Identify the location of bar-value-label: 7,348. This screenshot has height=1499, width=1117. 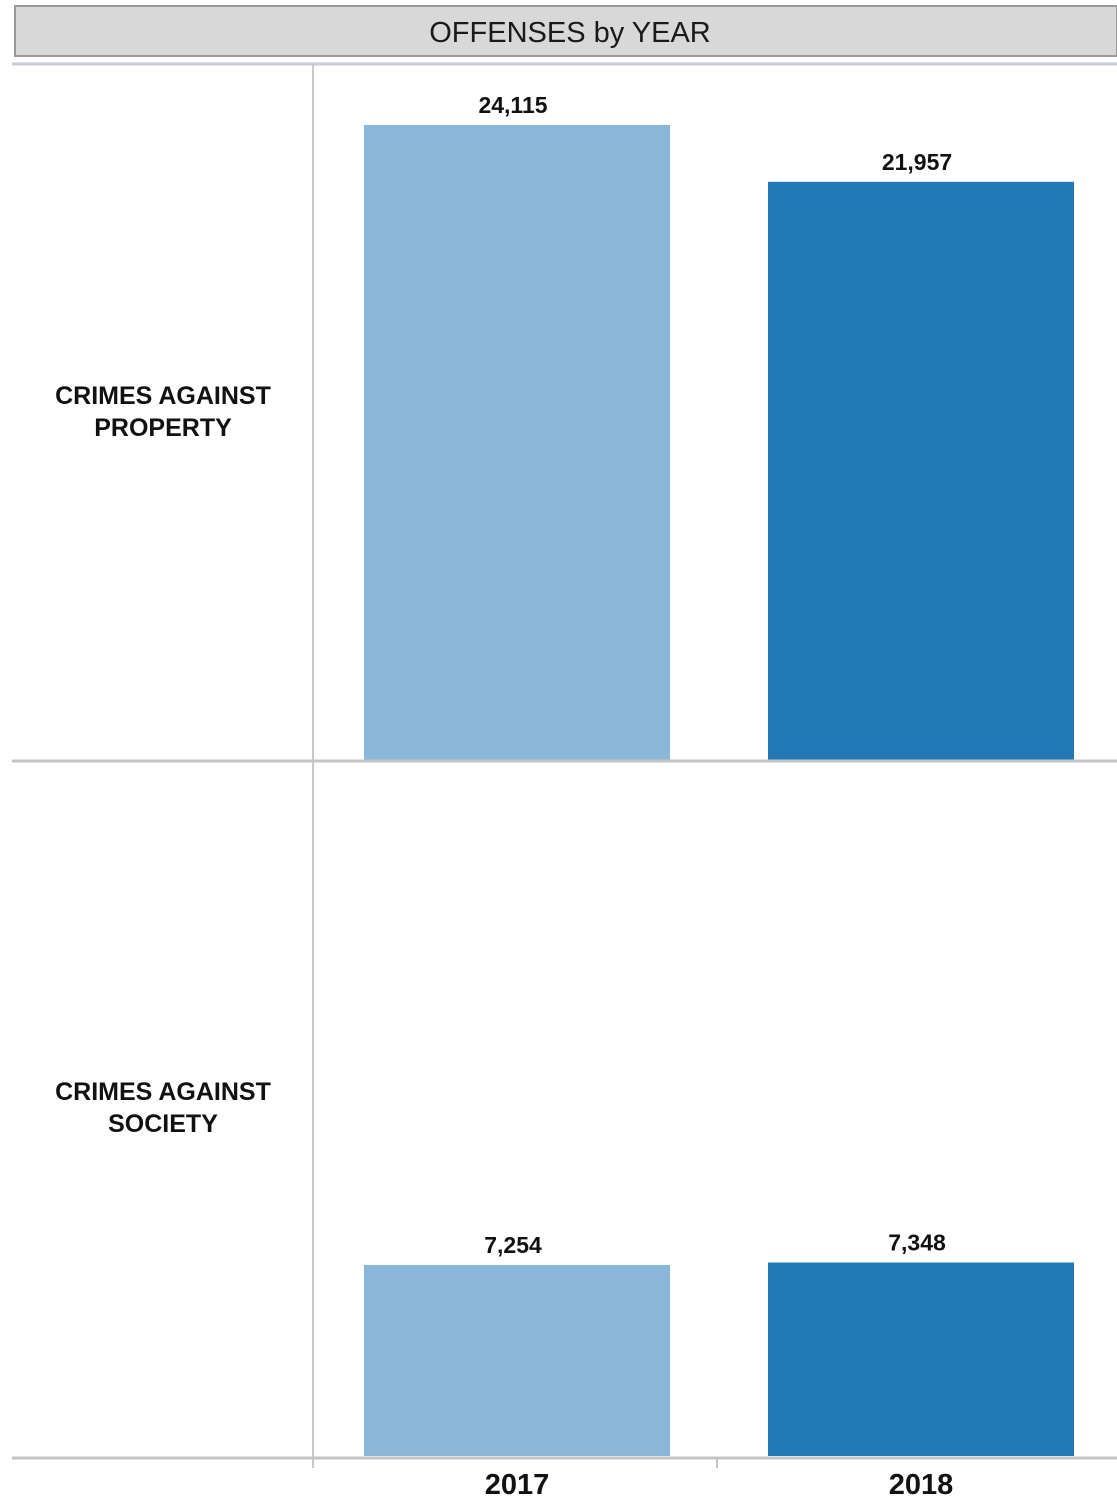
(917, 1243).